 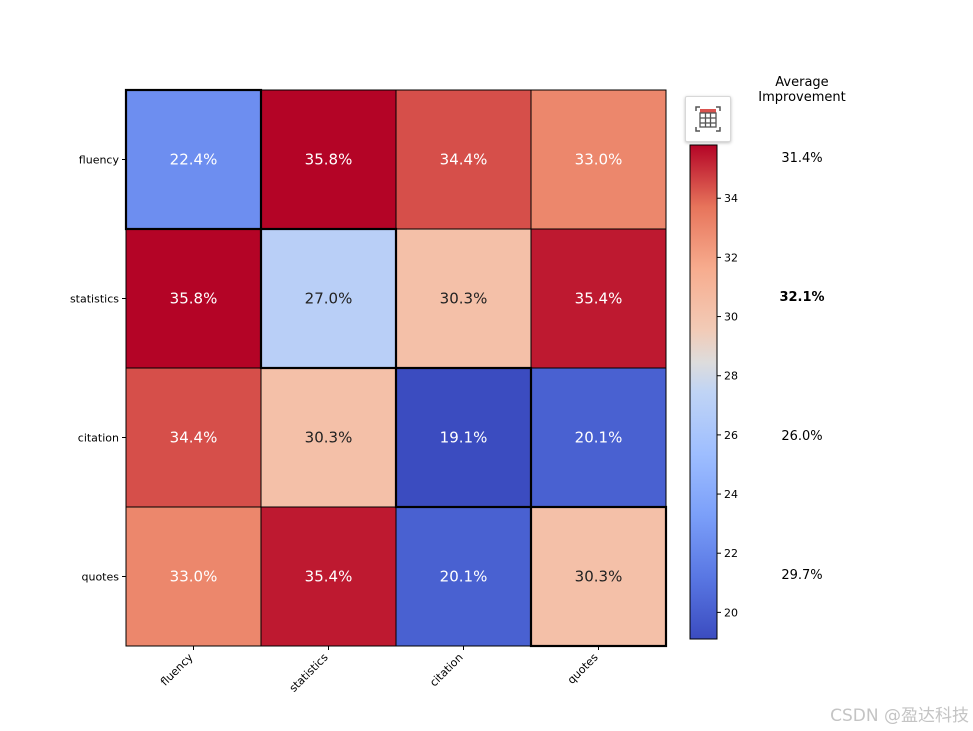 What do you see at coordinates (802, 297) in the screenshot?
I see `average-statistics: 32.1%` at bounding box center [802, 297].